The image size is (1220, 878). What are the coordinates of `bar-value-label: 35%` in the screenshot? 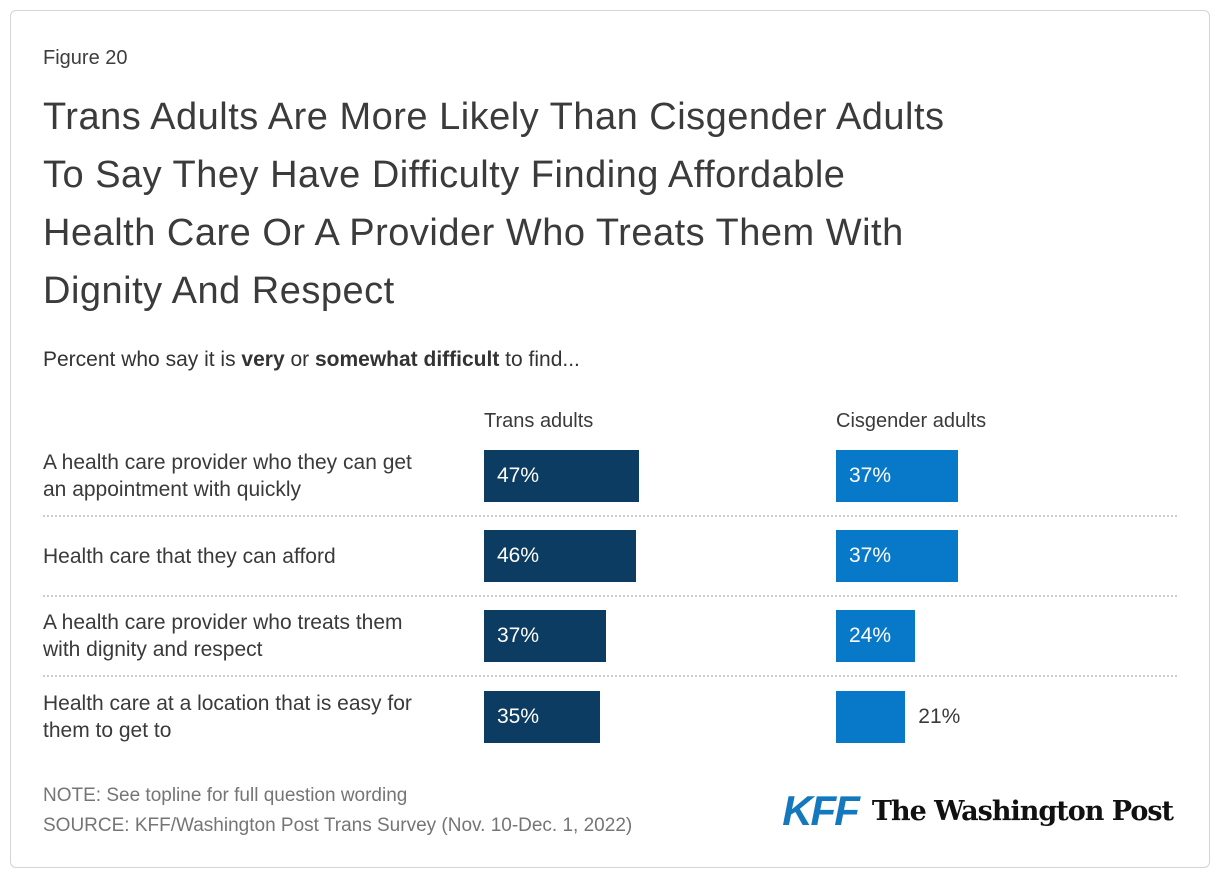 It's located at (518, 716).